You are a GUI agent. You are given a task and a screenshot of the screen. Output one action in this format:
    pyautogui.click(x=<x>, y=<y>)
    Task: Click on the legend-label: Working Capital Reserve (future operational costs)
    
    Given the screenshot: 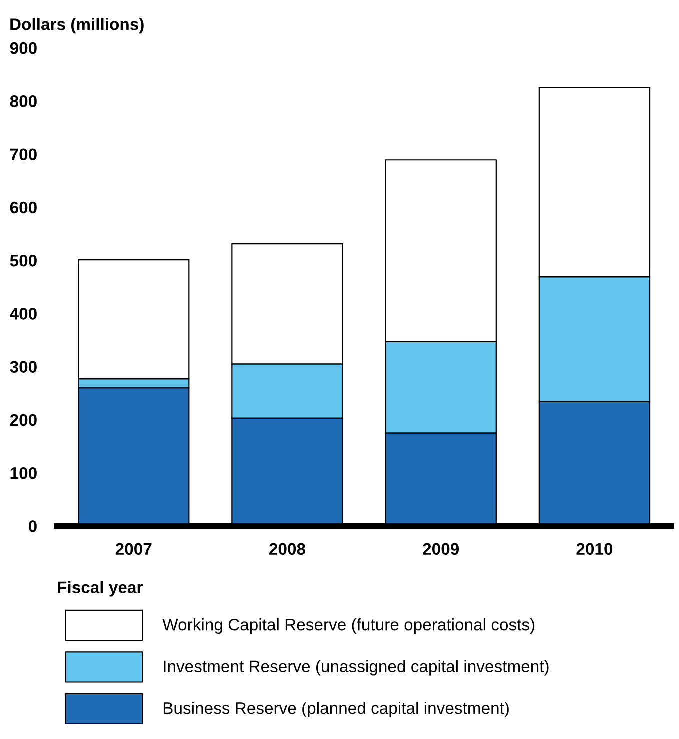 What is the action you would take?
    pyautogui.click(x=348, y=626)
    